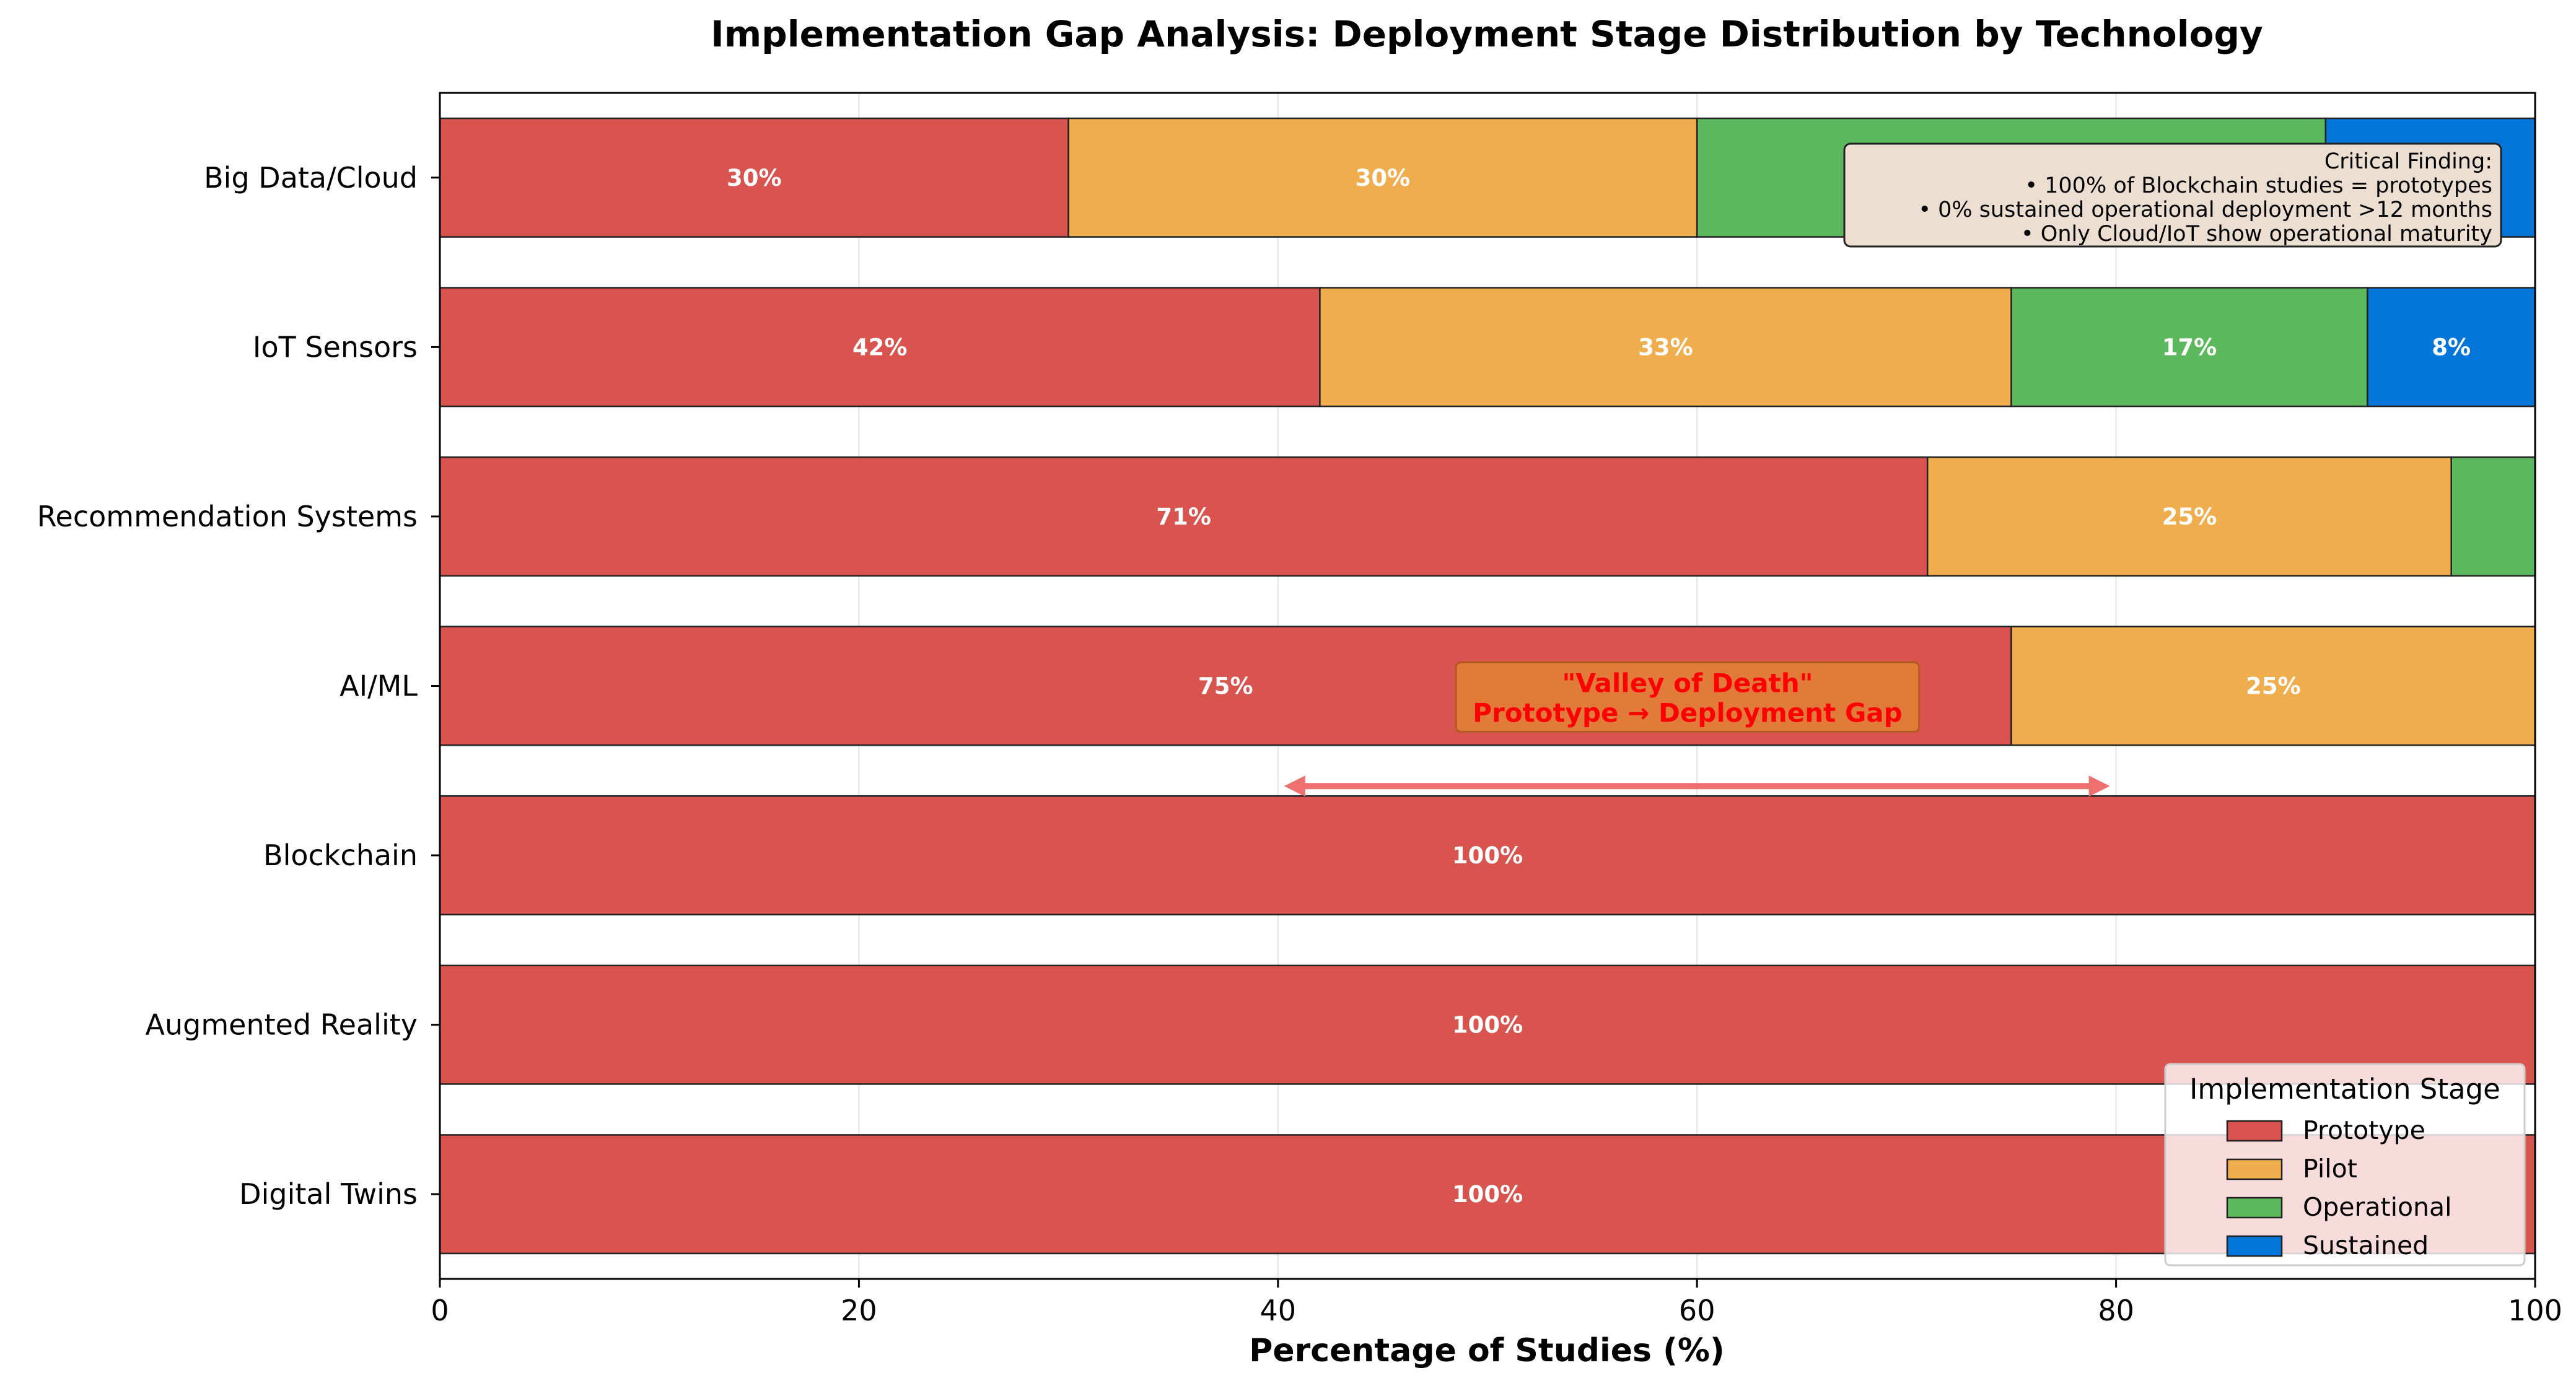 The height and width of the screenshot is (1378, 2576). Describe the element at coordinates (2344, 1089) in the screenshot. I see `legend-title: Implementation Stage` at that location.